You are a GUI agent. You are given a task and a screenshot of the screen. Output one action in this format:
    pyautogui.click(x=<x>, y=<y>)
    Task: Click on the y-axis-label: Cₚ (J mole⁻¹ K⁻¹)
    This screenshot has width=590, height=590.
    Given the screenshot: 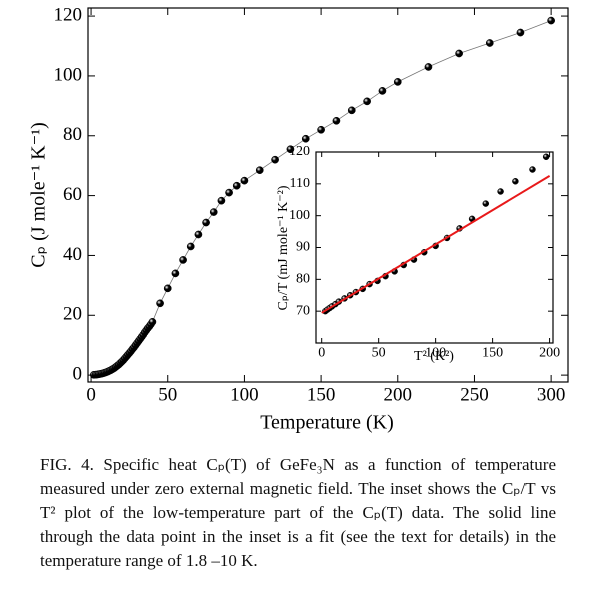 What is the action you would take?
    pyautogui.click(x=39, y=195)
    